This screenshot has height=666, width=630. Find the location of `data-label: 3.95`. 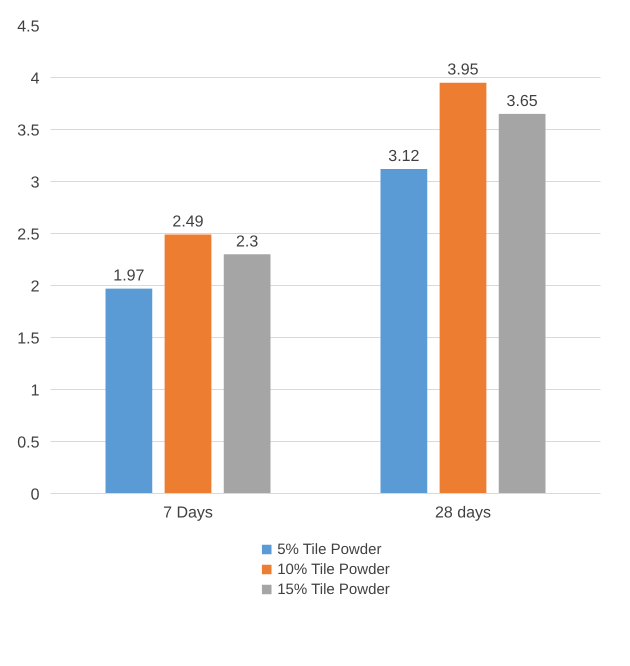

data-label: 3.95 is located at coordinates (463, 70).